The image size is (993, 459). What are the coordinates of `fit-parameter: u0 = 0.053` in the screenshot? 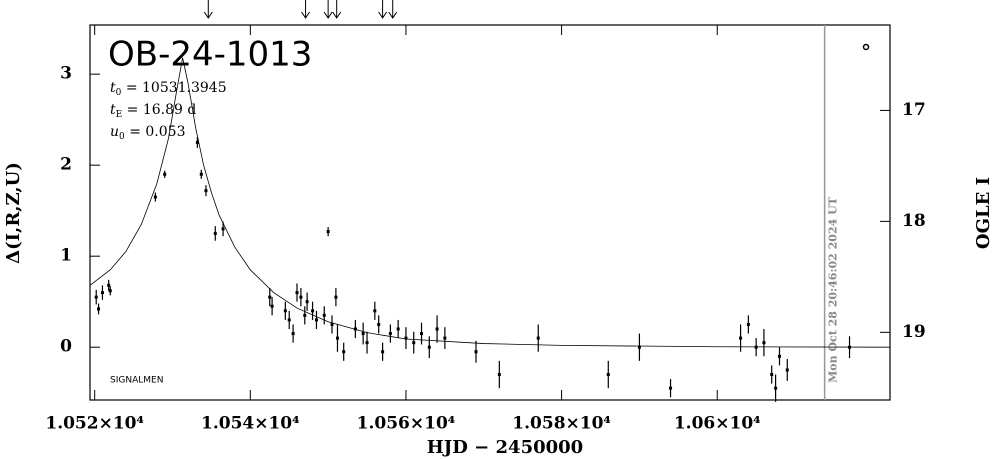 It's located at (147, 133).